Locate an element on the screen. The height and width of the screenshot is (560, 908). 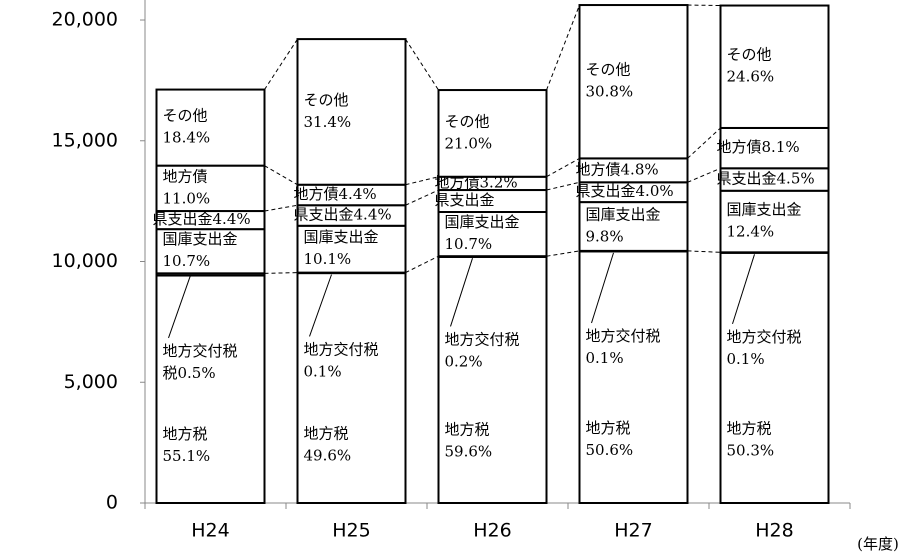
segment-label: 10.1% is located at coordinates (328, 259).